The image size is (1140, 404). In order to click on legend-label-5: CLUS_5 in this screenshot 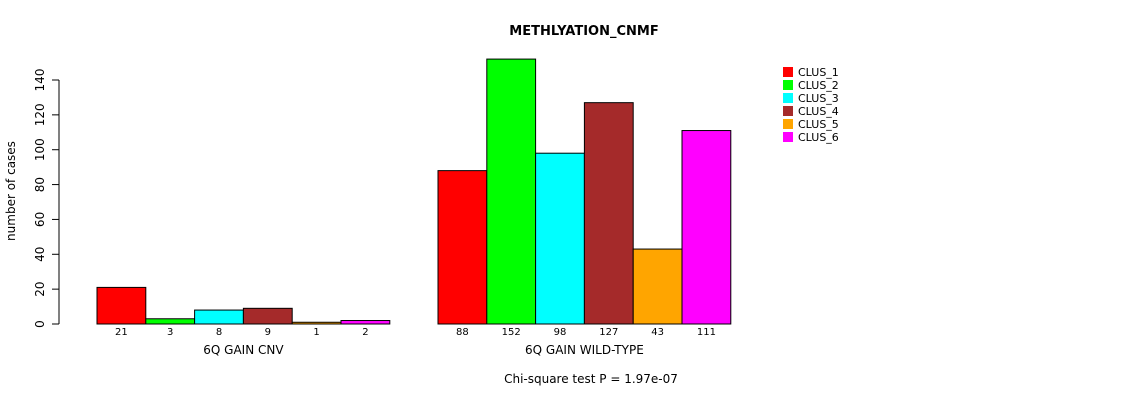, I will do `click(818, 124)`.